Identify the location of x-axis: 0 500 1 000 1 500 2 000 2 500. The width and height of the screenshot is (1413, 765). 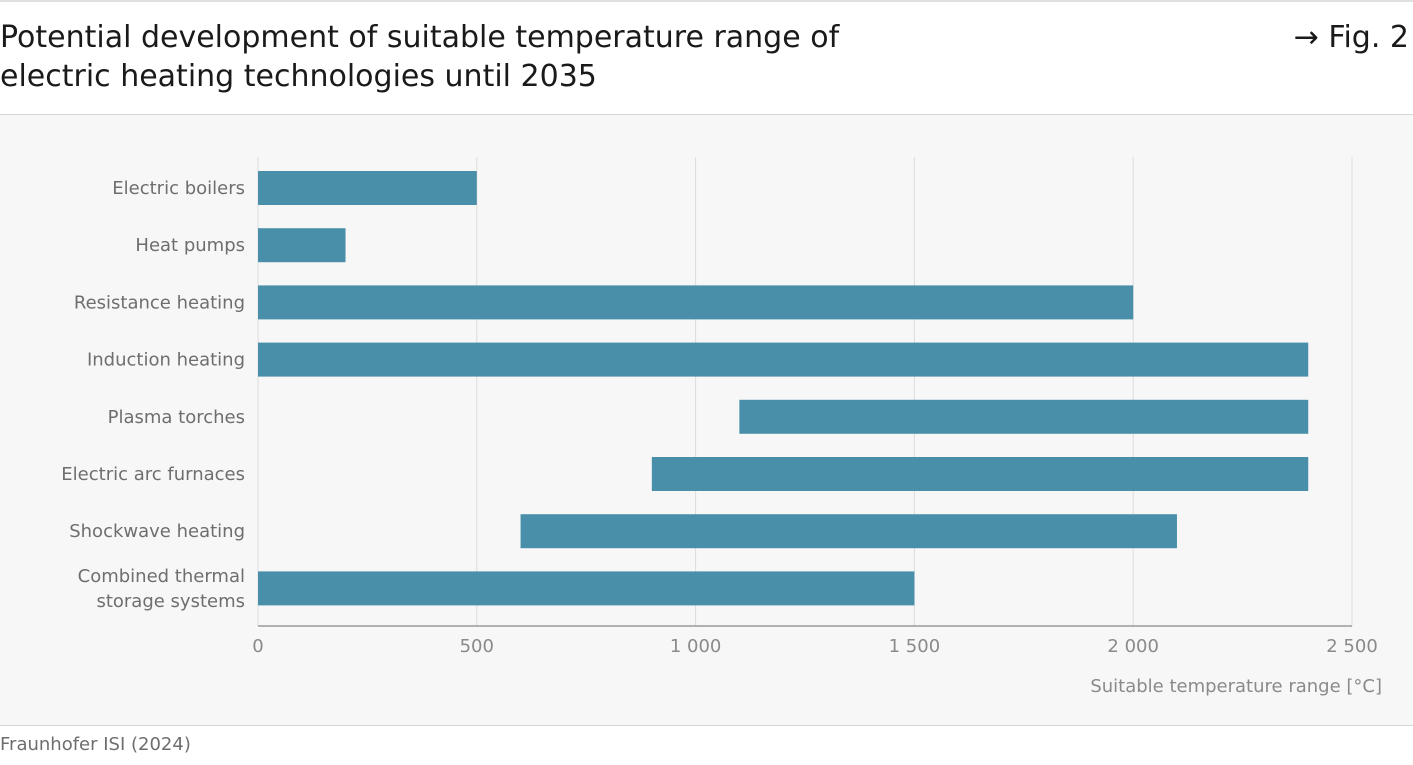
(815, 641).